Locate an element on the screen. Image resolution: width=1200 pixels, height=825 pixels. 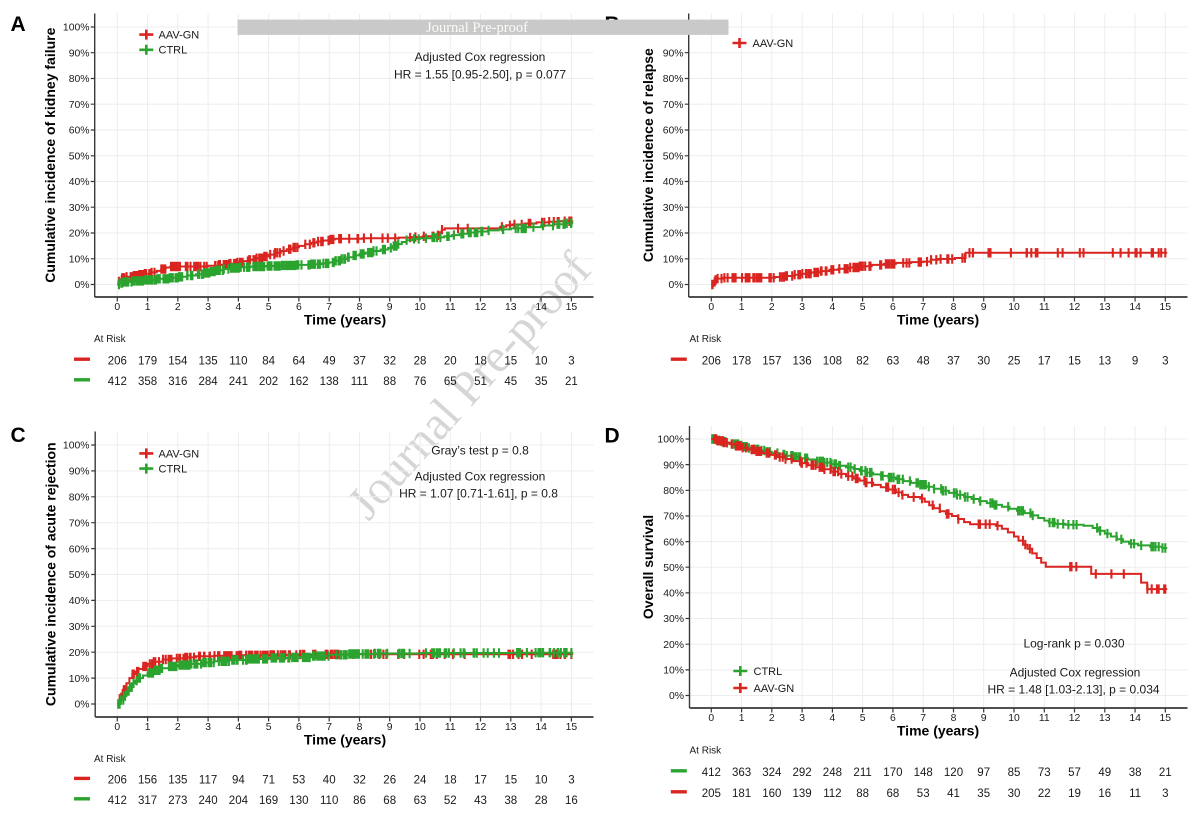
svg-text: 40 is located at coordinates (329, 781).